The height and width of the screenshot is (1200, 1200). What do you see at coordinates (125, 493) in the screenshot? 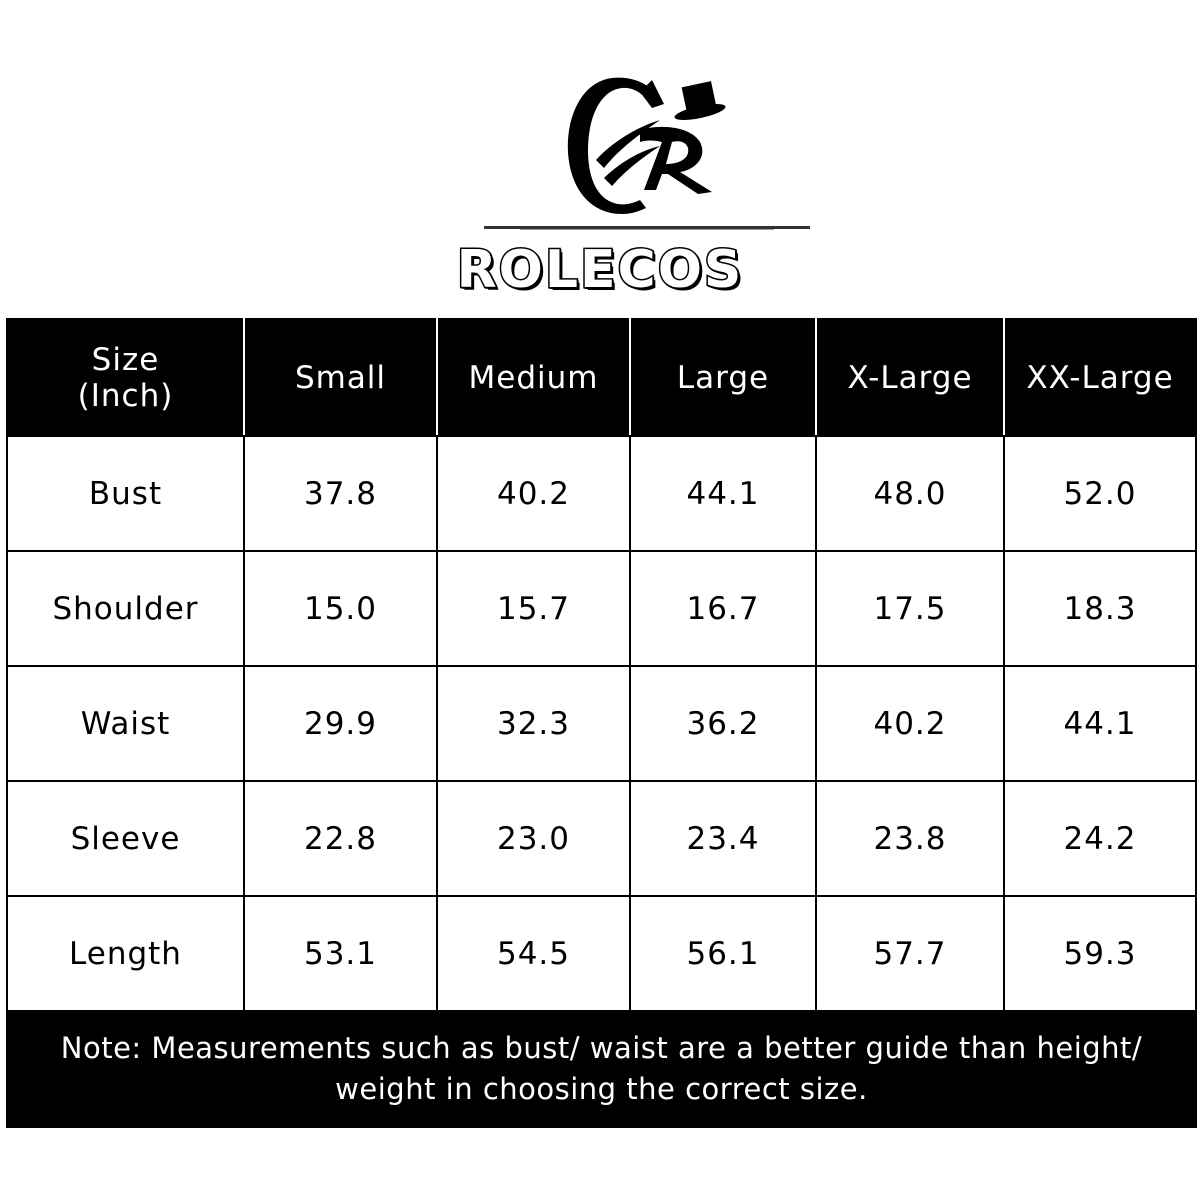
I see `row-label: Bust` at bounding box center [125, 493].